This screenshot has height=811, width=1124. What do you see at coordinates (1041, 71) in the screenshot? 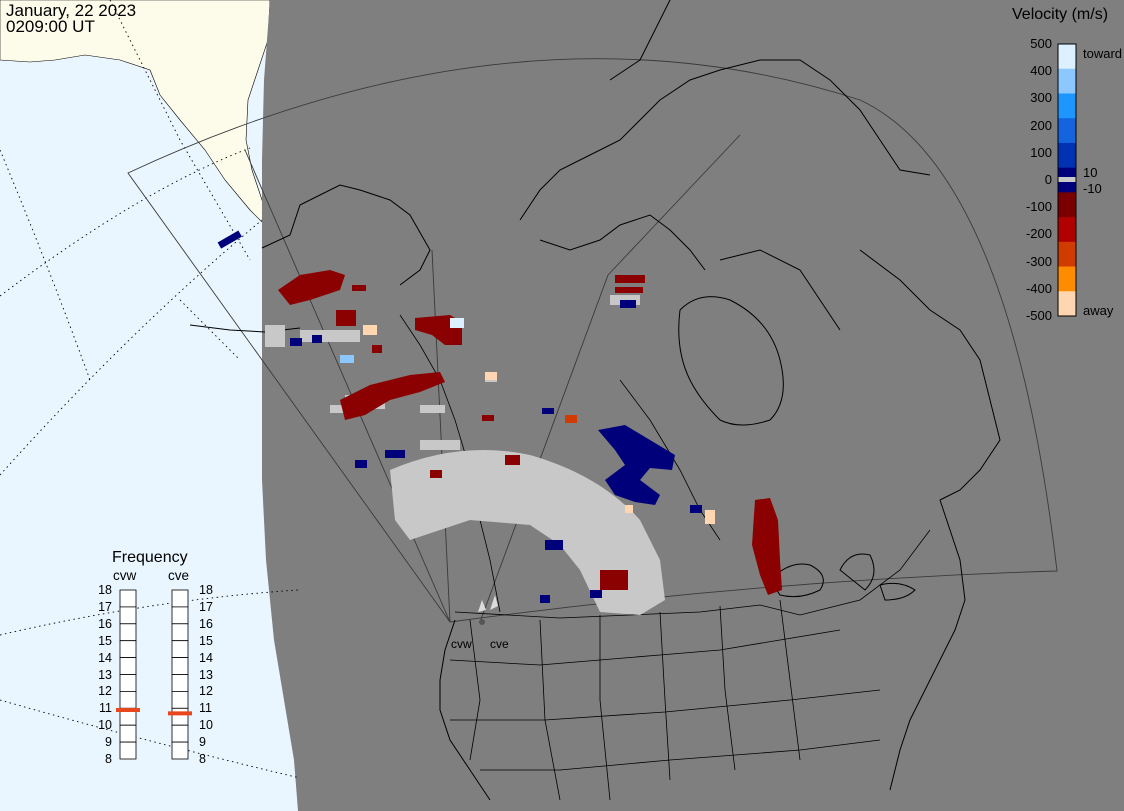
I see `legend-tick-label: 400` at bounding box center [1041, 71].